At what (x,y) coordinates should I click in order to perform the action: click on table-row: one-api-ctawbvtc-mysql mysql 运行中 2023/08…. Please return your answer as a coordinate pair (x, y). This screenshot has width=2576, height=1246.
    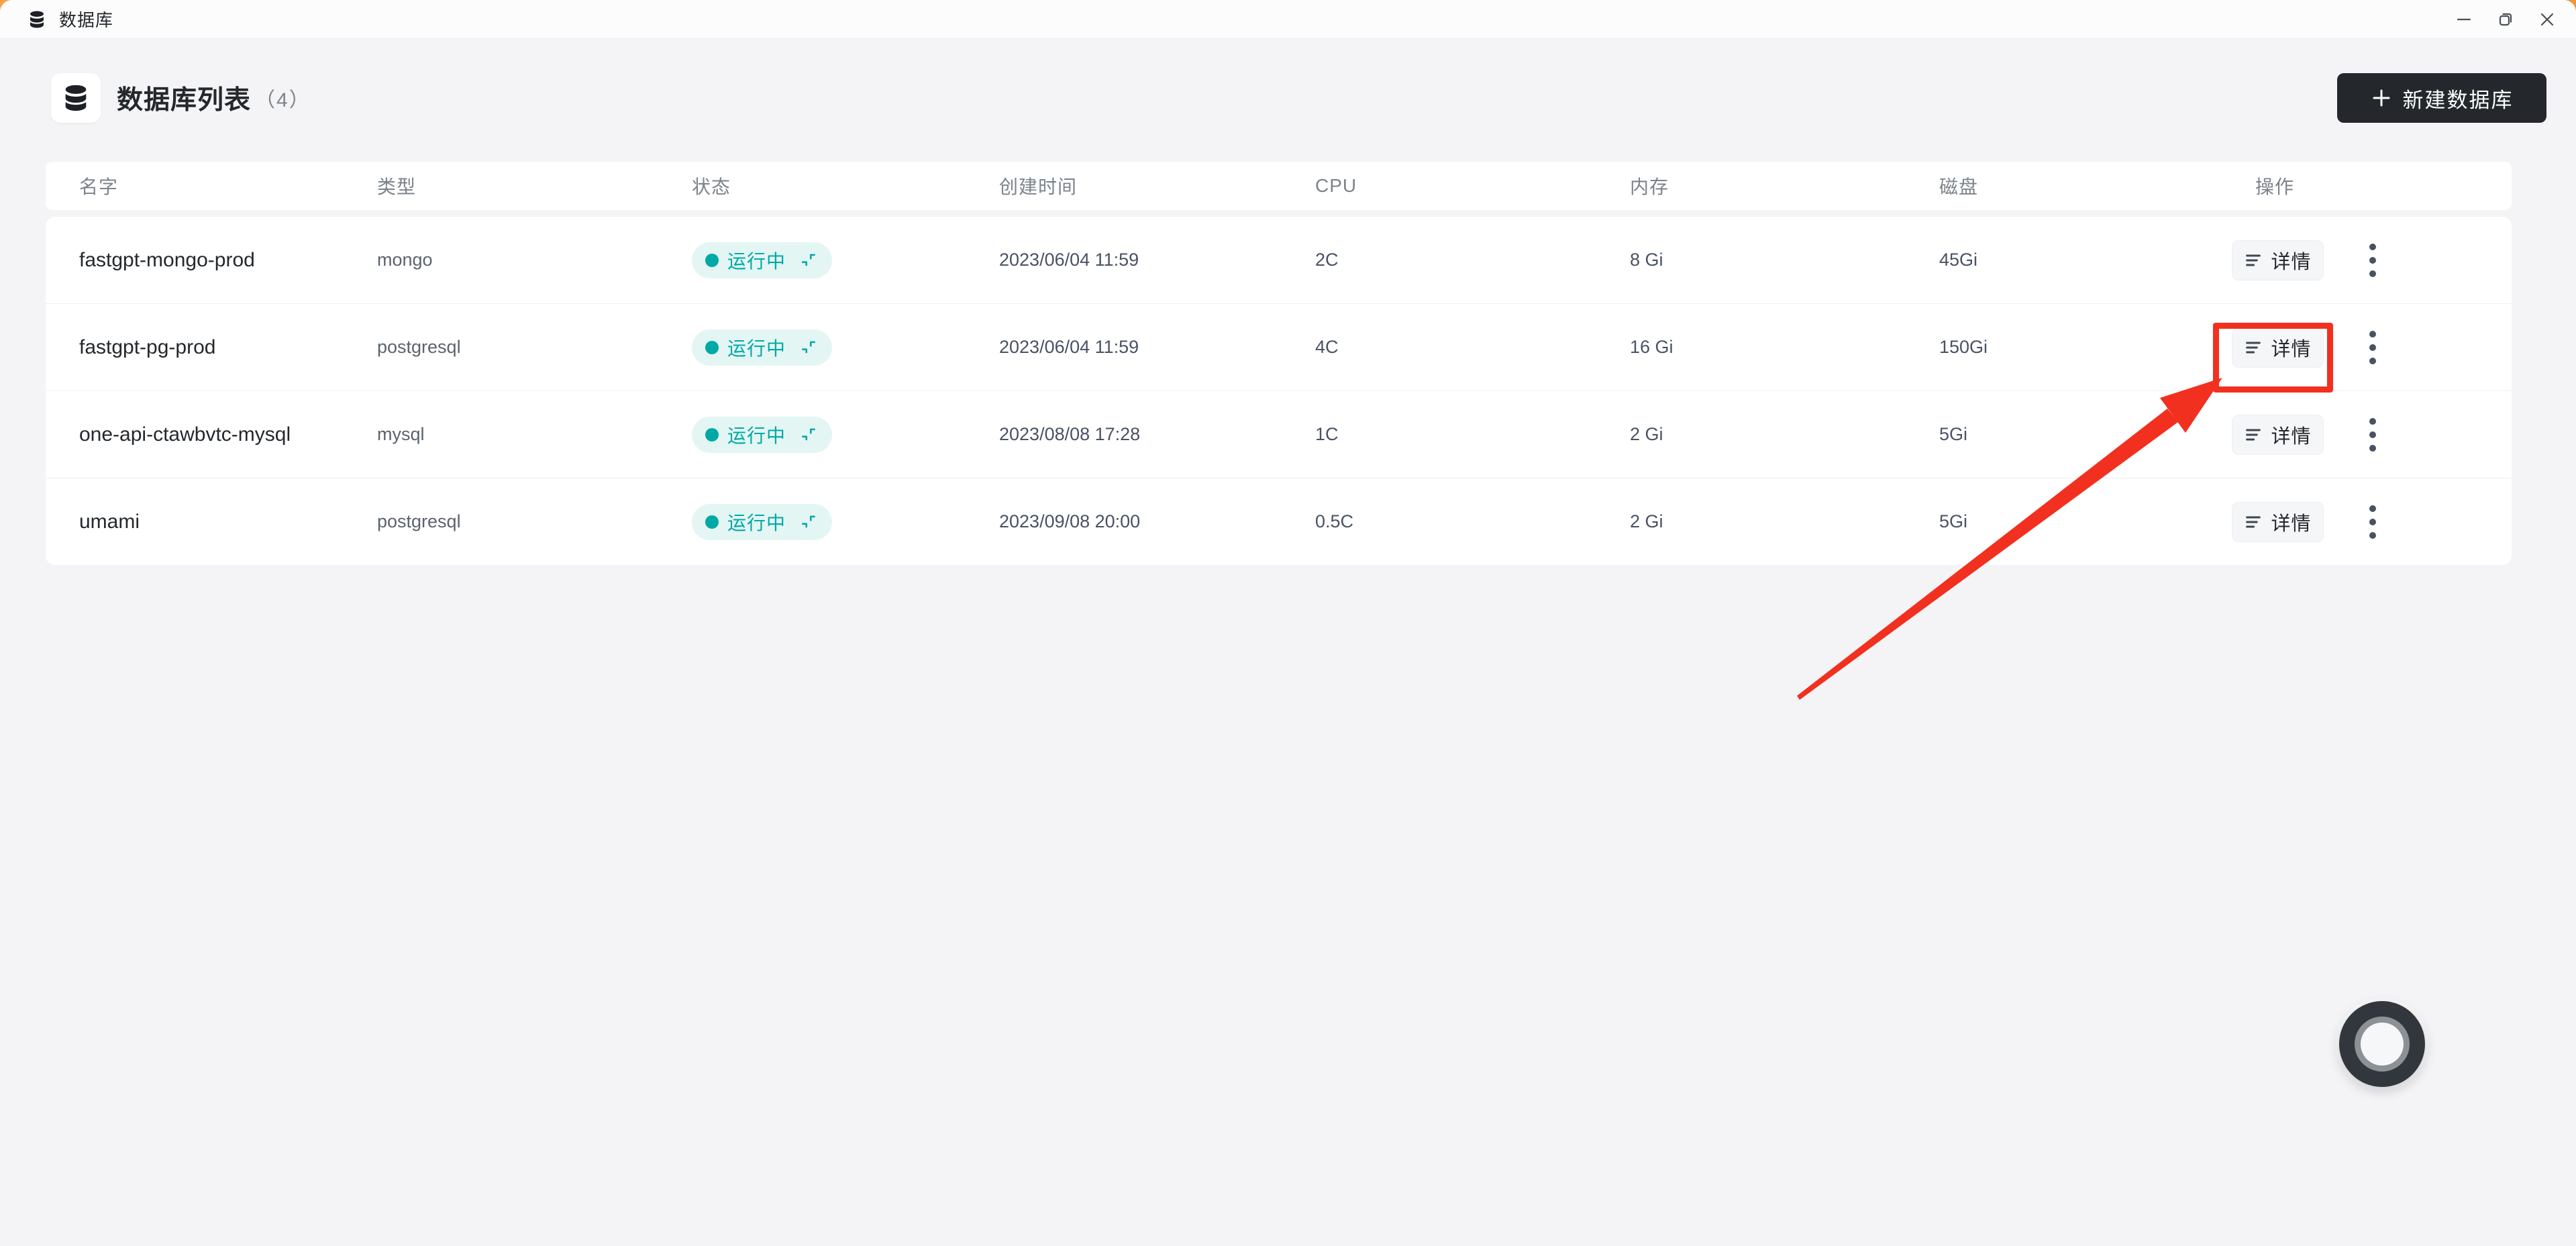
    Looking at the image, I should click on (1279, 434).